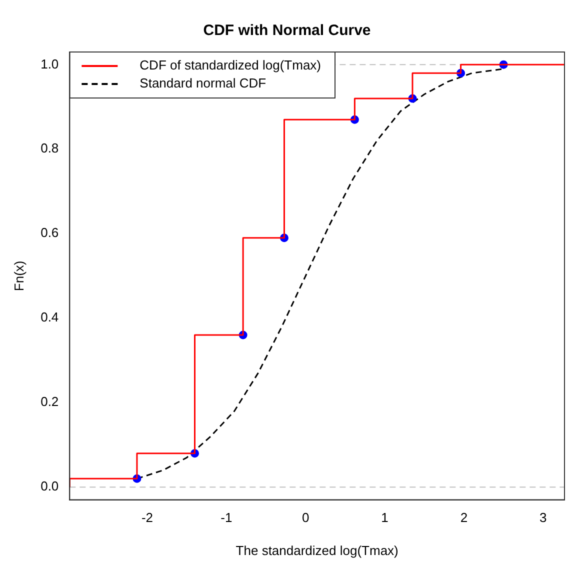 The image size is (578, 571). What do you see at coordinates (49, 64) in the screenshot?
I see `y-tick-label: 1.0` at bounding box center [49, 64].